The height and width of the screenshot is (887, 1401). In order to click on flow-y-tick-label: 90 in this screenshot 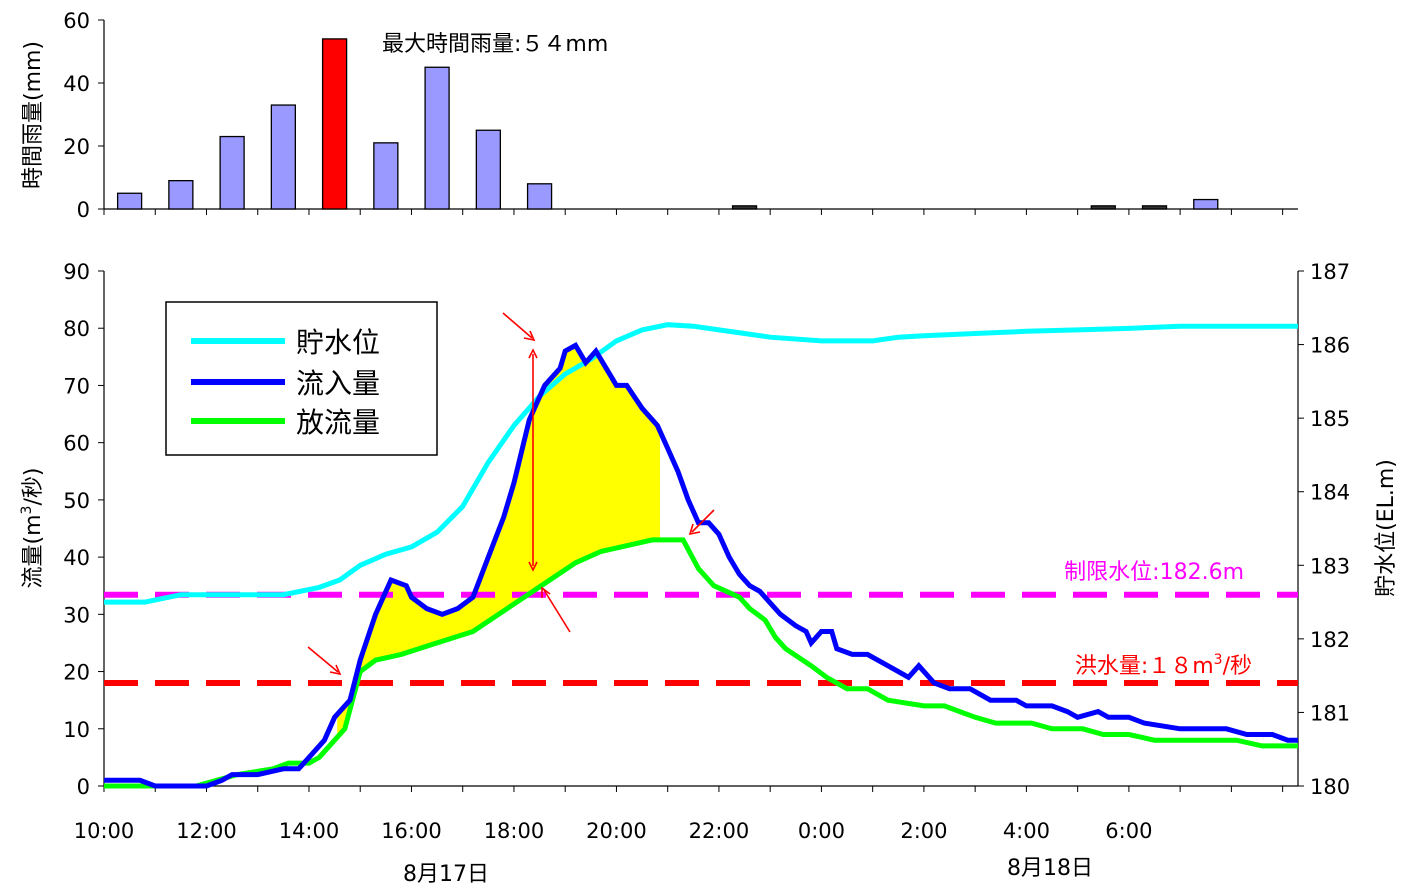, I will do `click(76, 272)`.